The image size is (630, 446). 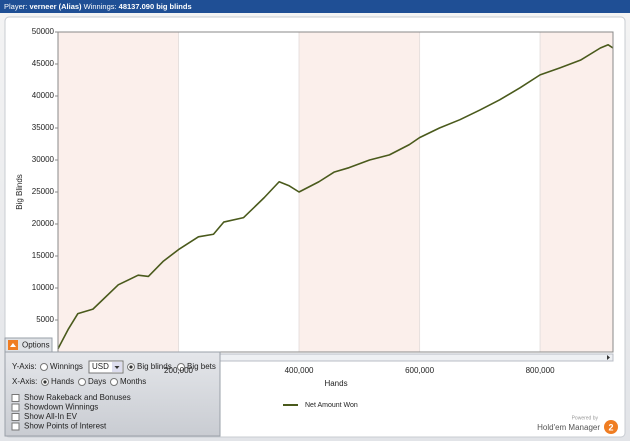 I want to click on label: Y-Axis:, so click(x=24, y=366).